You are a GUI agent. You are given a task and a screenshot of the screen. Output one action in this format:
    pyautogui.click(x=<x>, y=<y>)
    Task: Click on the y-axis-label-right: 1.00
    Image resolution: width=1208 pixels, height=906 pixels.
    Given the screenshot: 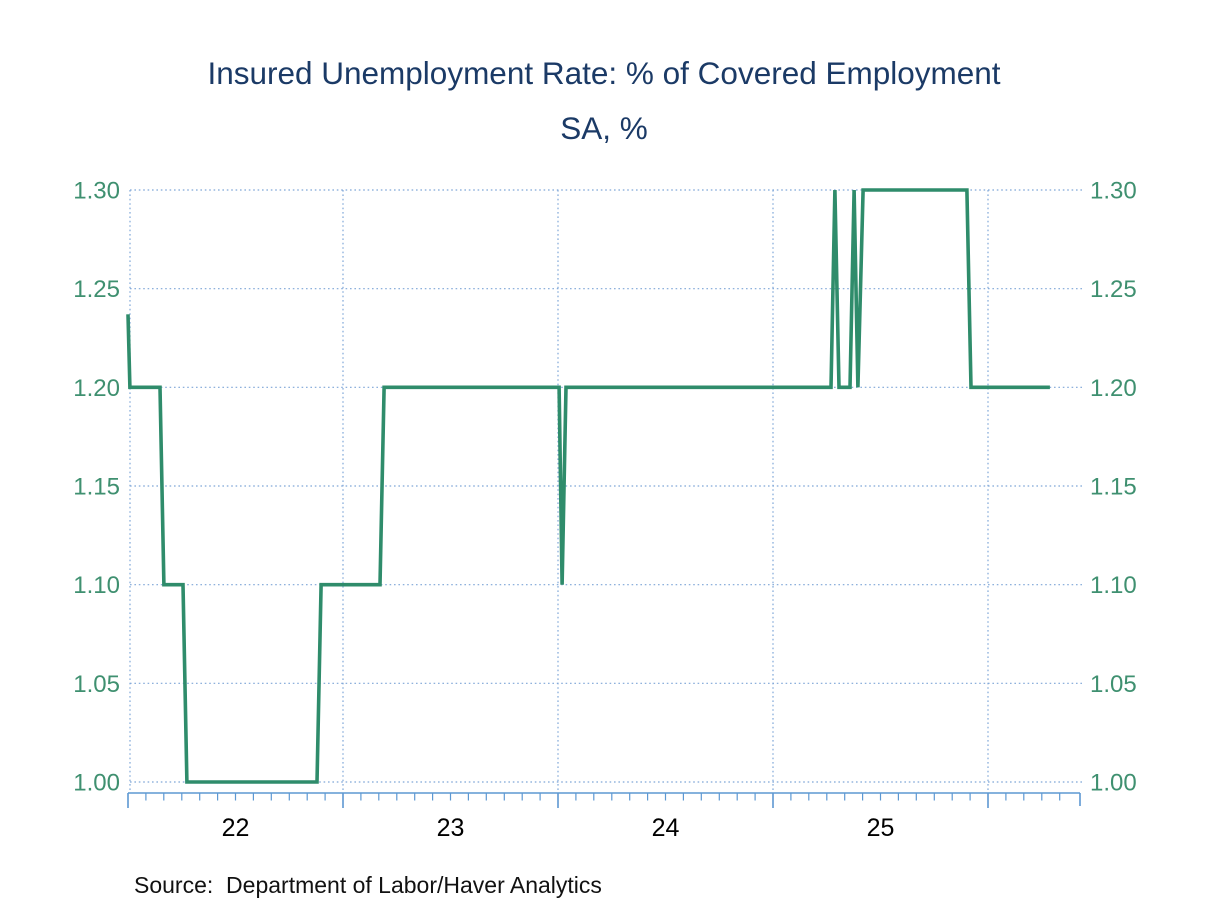 What is the action you would take?
    pyautogui.click(x=1113, y=783)
    